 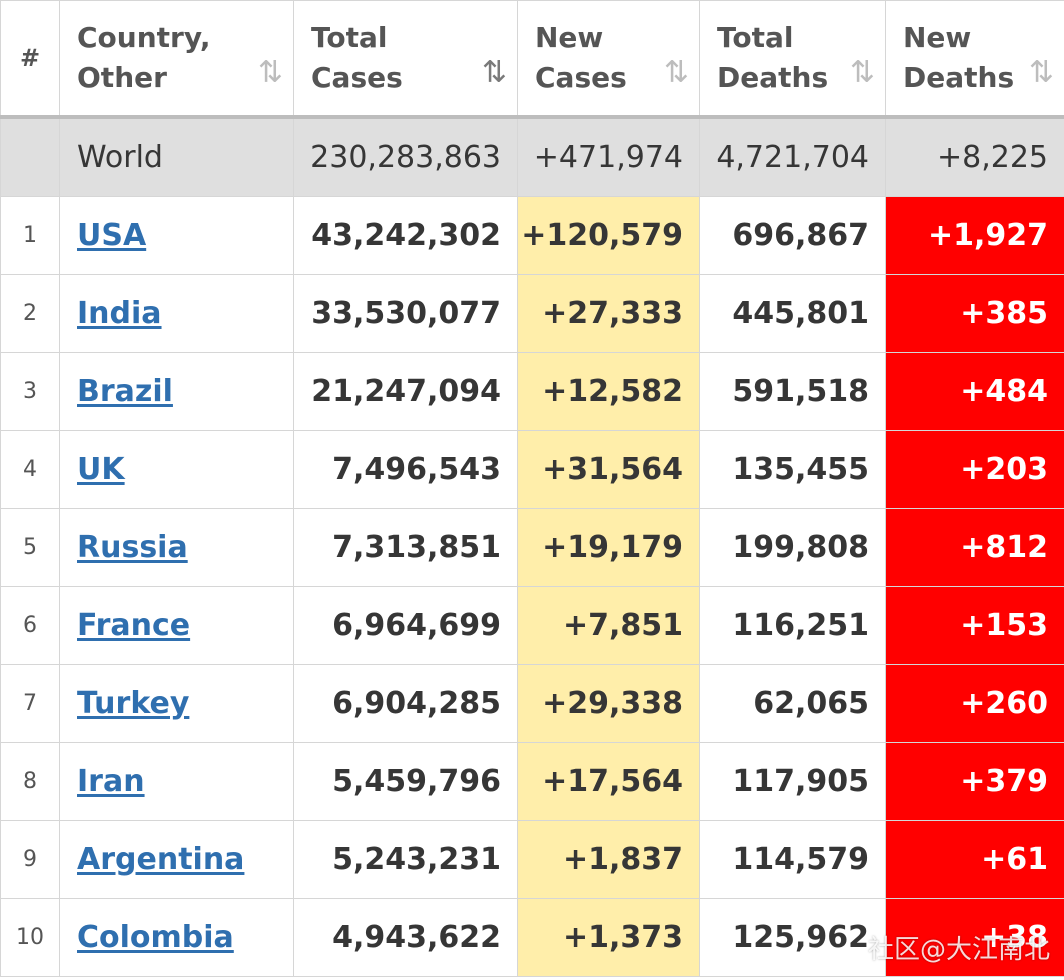 What do you see at coordinates (937, 37) in the screenshot?
I see `header-new-deaths-line1: New` at bounding box center [937, 37].